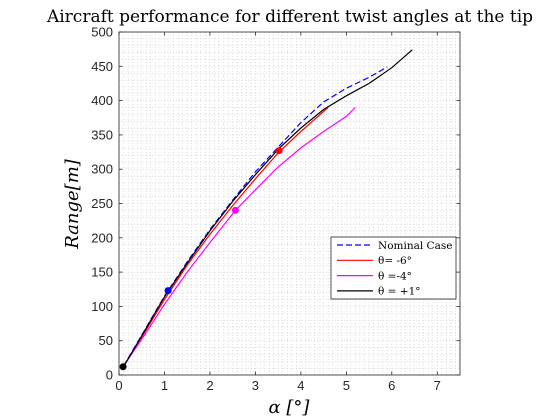 The image size is (560, 420). What do you see at coordinates (102, 306) in the screenshot?
I see `y-tick-label: 100` at bounding box center [102, 306].